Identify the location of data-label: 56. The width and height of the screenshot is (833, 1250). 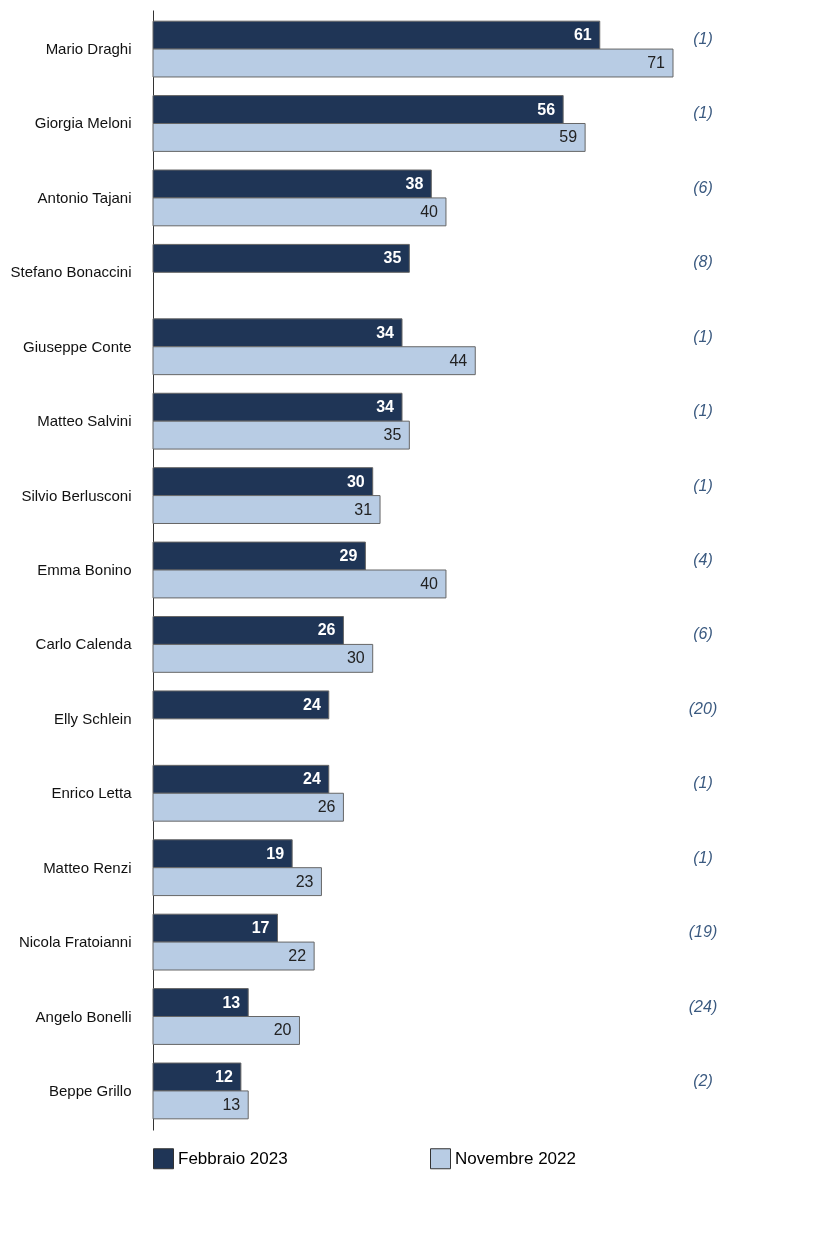
(546, 109).